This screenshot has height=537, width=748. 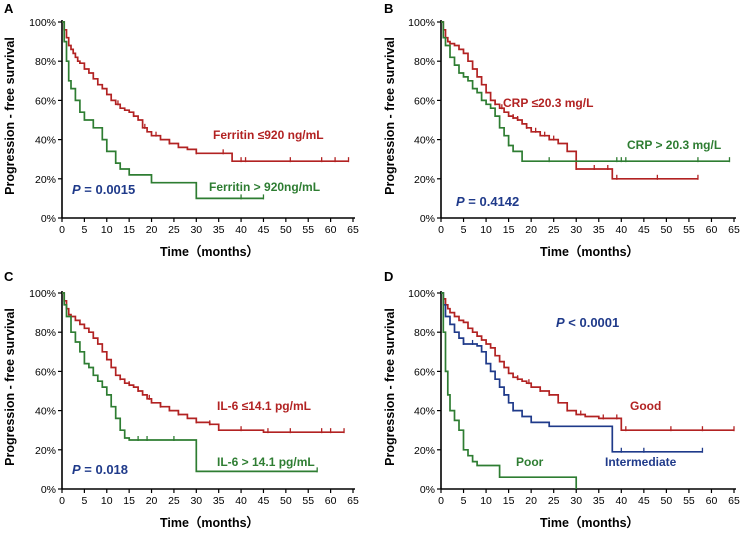 I want to click on series-line-intermediate, so click(x=572, y=372).